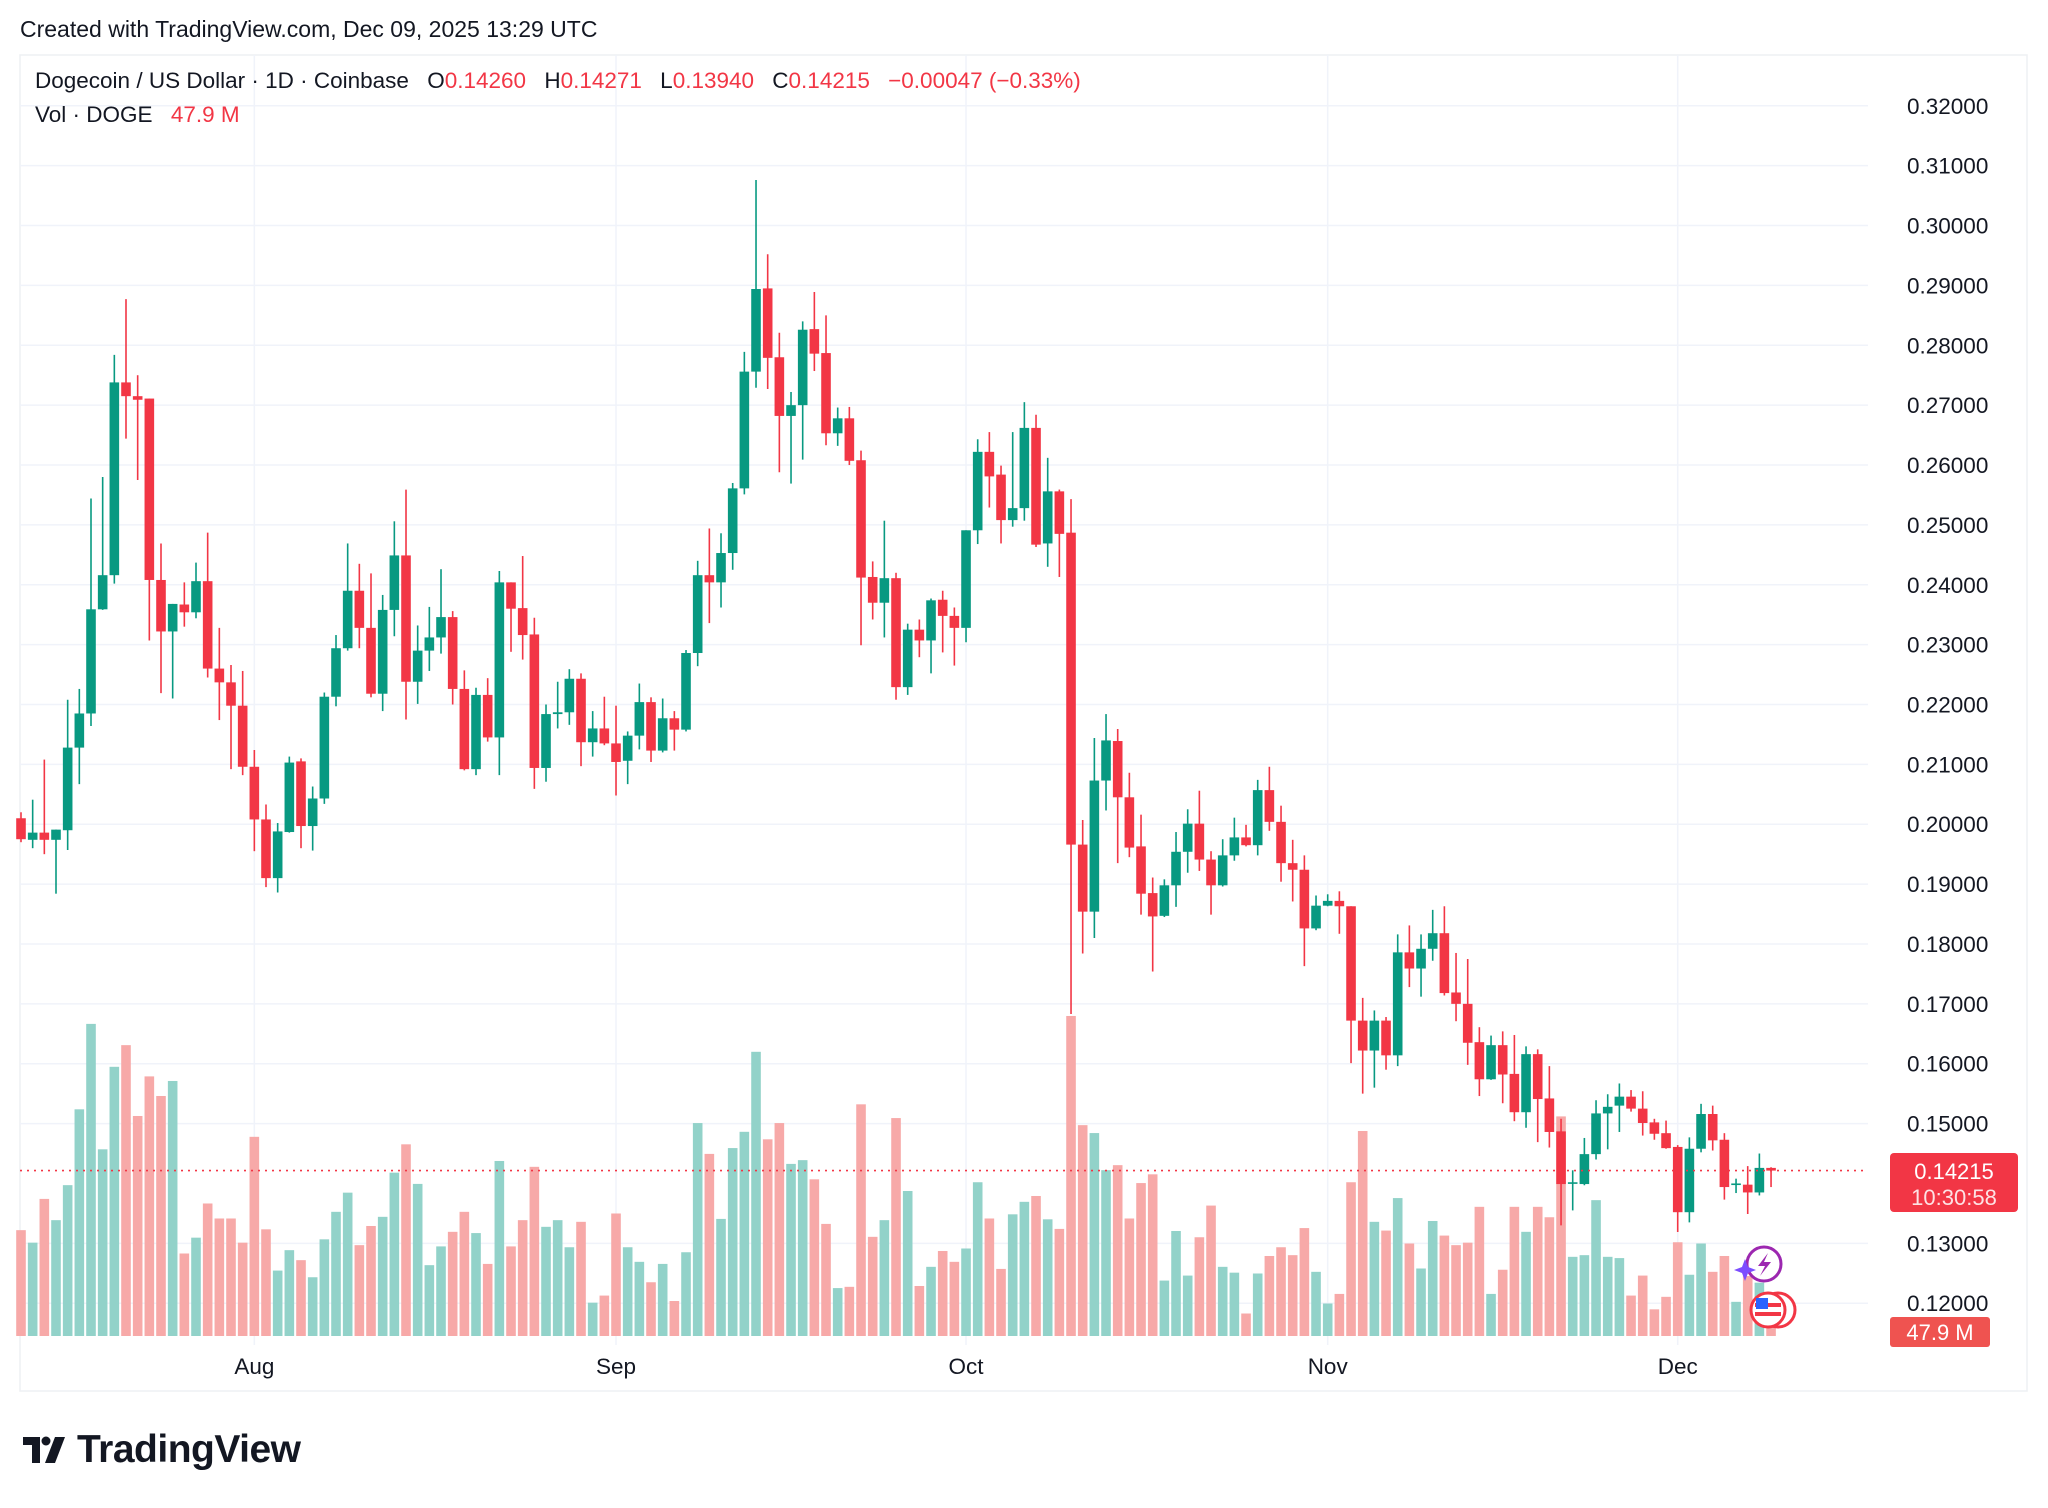 The height and width of the screenshot is (1508, 2048). I want to click on tradingview-logo: TradingView, so click(162, 1450).